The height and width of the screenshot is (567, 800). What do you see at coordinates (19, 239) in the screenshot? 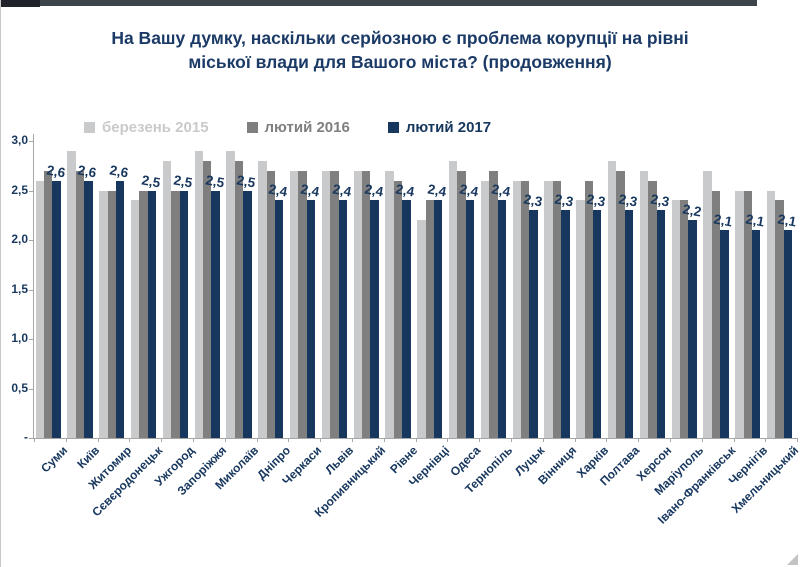
I see `y-axis-label: 2,0` at bounding box center [19, 239].